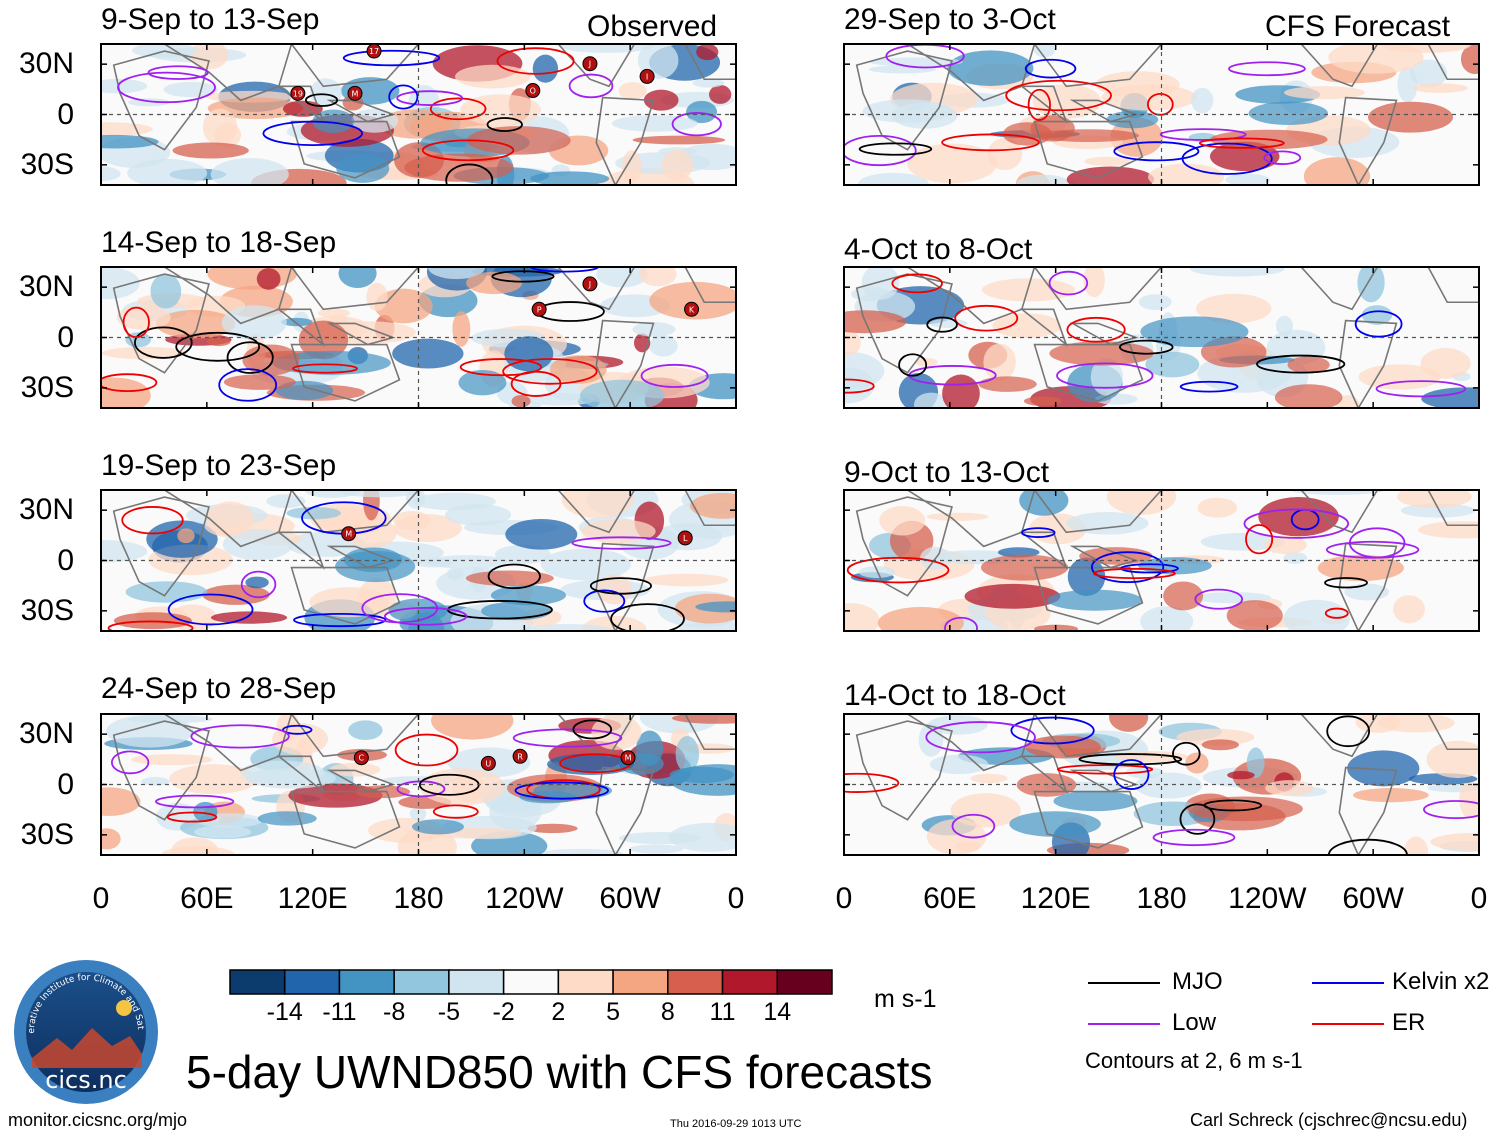 The height and width of the screenshot is (1137, 1510). What do you see at coordinates (722, 1012) in the screenshot?
I see `colorbar-tick-label: 11` at bounding box center [722, 1012].